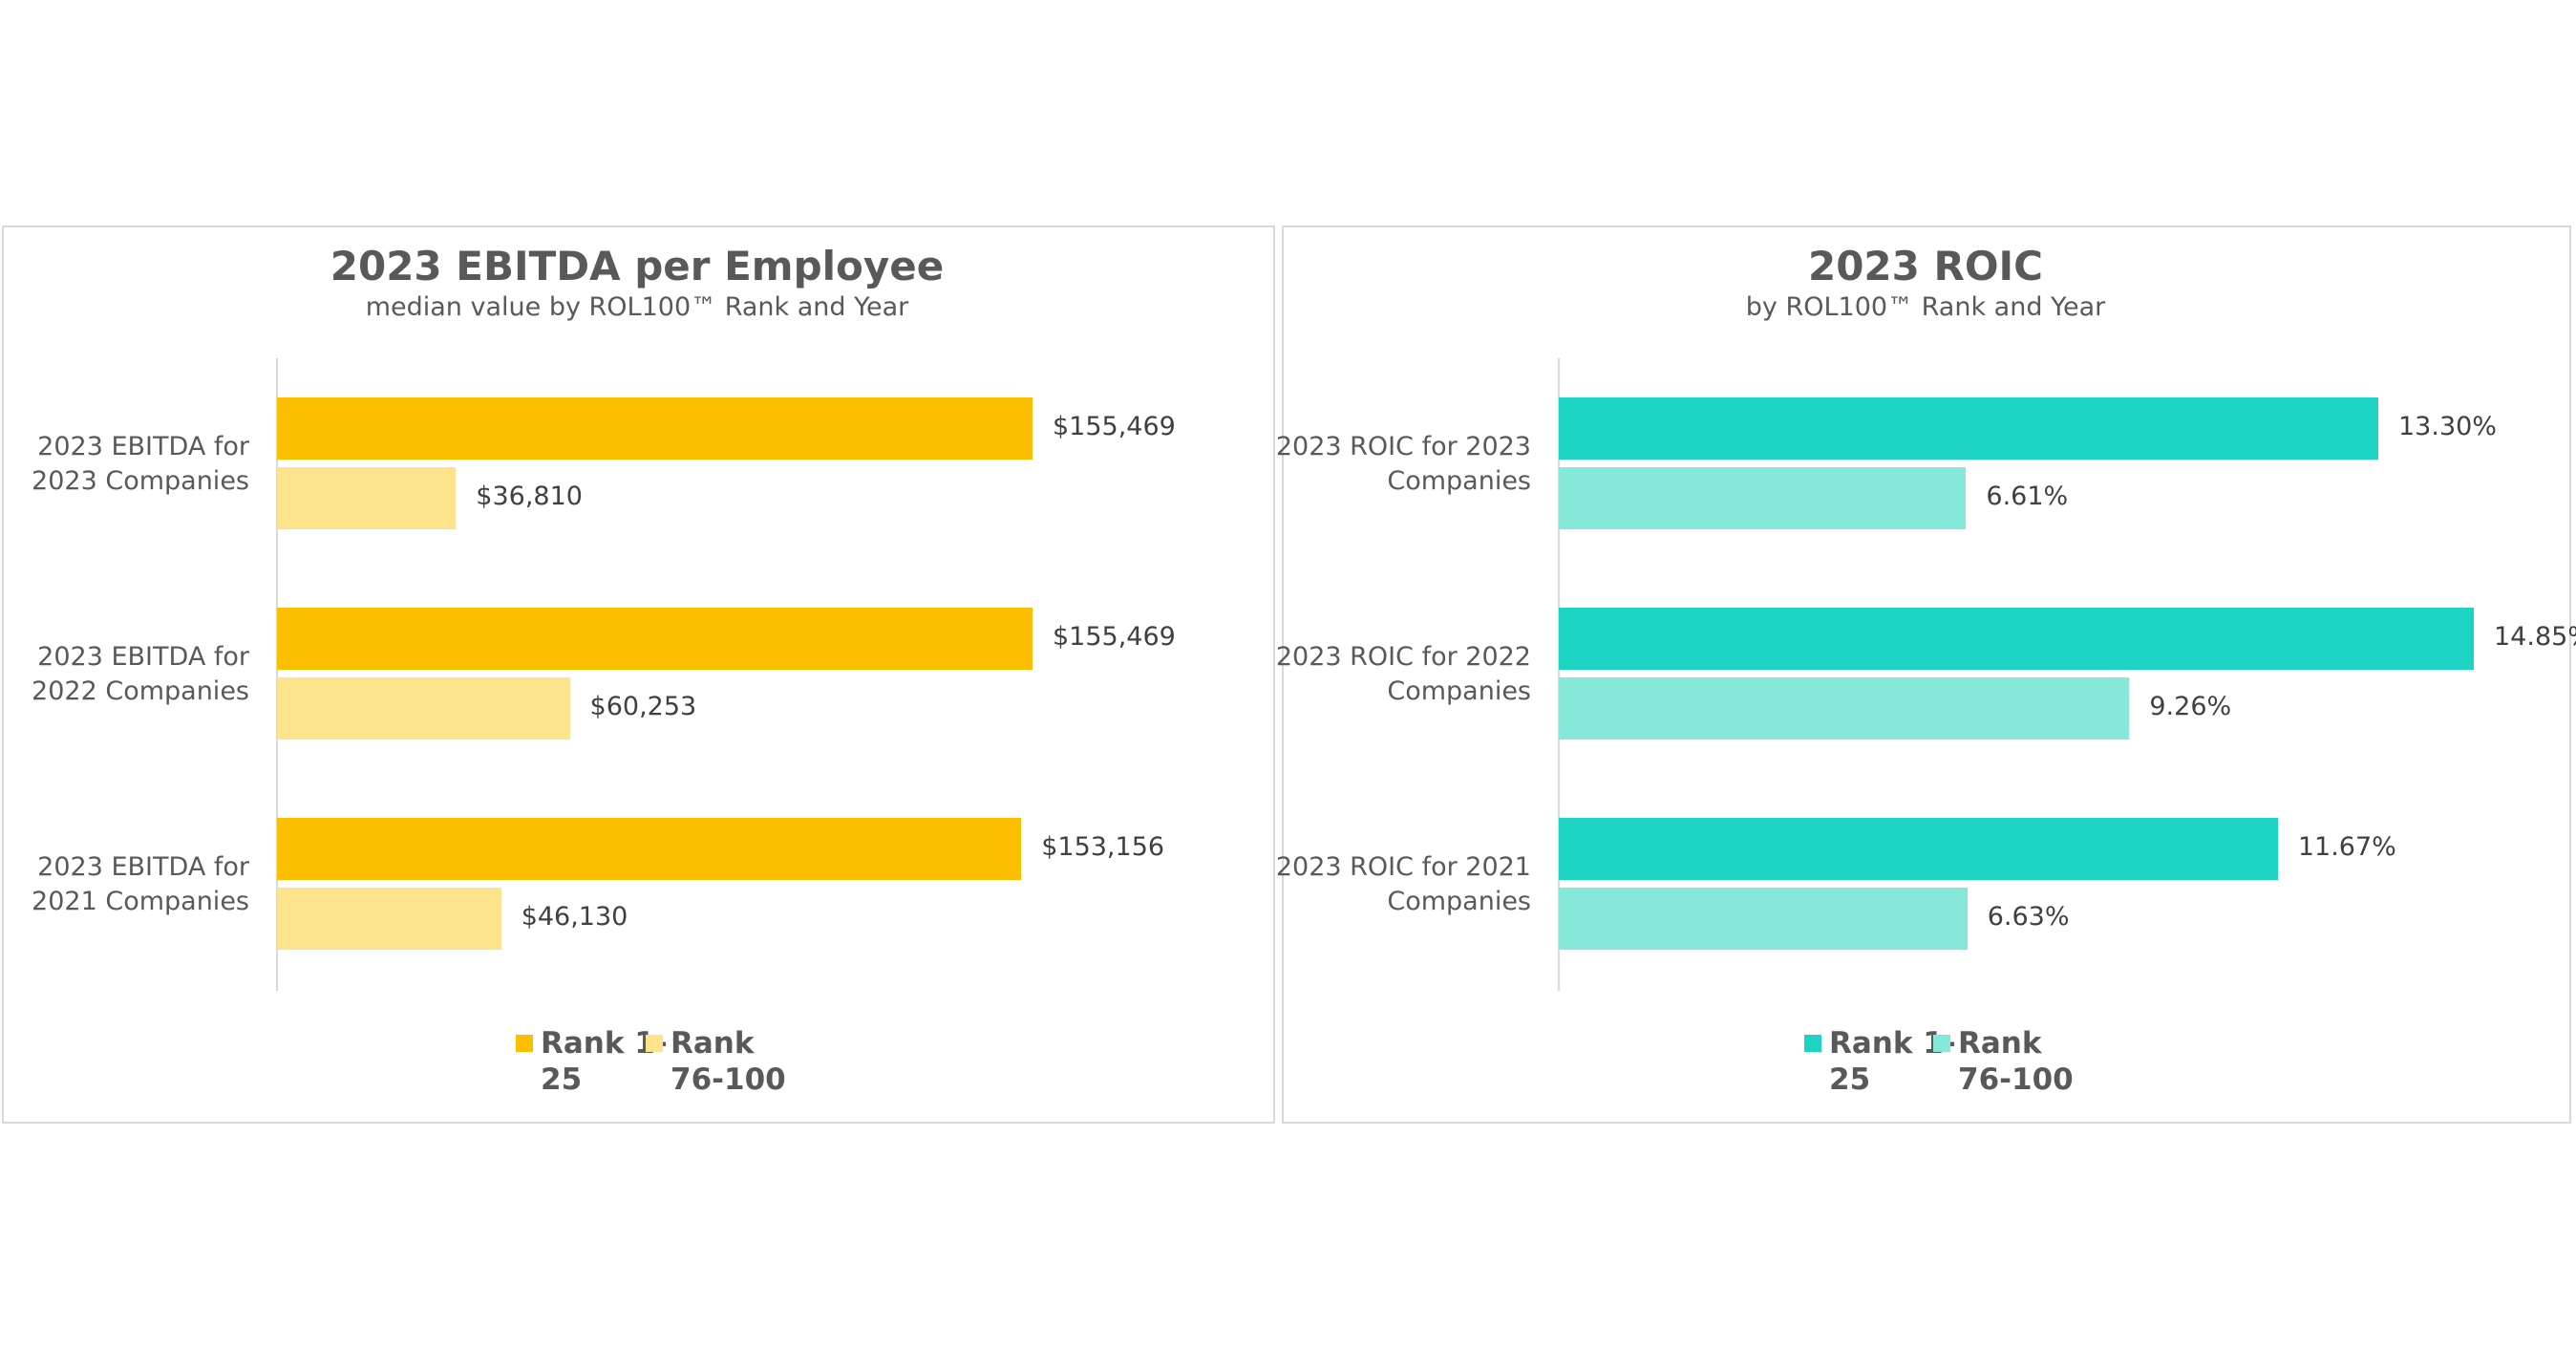  Describe the element at coordinates (140, 464) in the screenshot. I see `category-label: 2023 EBITDA for 2023 Companies` at that location.